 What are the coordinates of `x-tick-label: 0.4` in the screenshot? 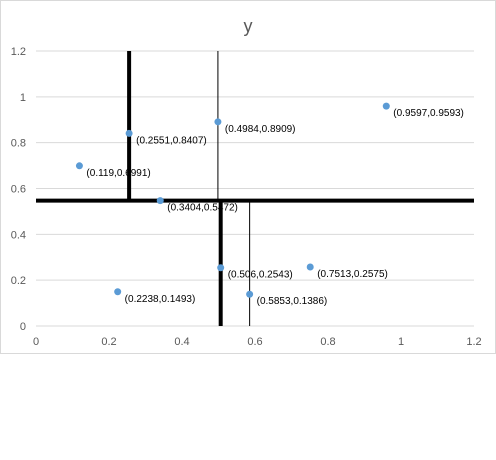 It's located at (181, 342).